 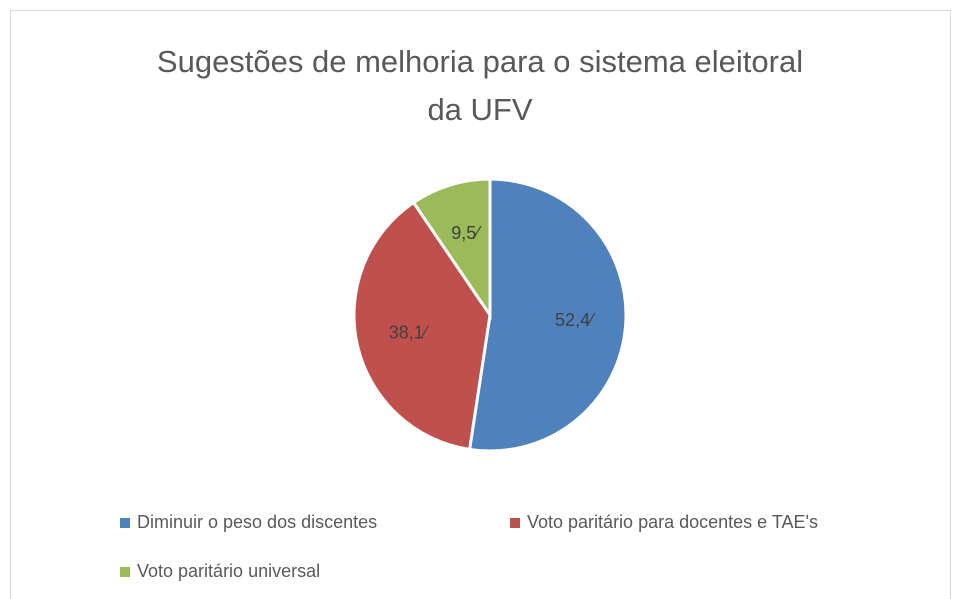 What do you see at coordinates (466, 233) in the screenshot?
I see `data-label: 9,5⁄` at bounding box center [466, 233].